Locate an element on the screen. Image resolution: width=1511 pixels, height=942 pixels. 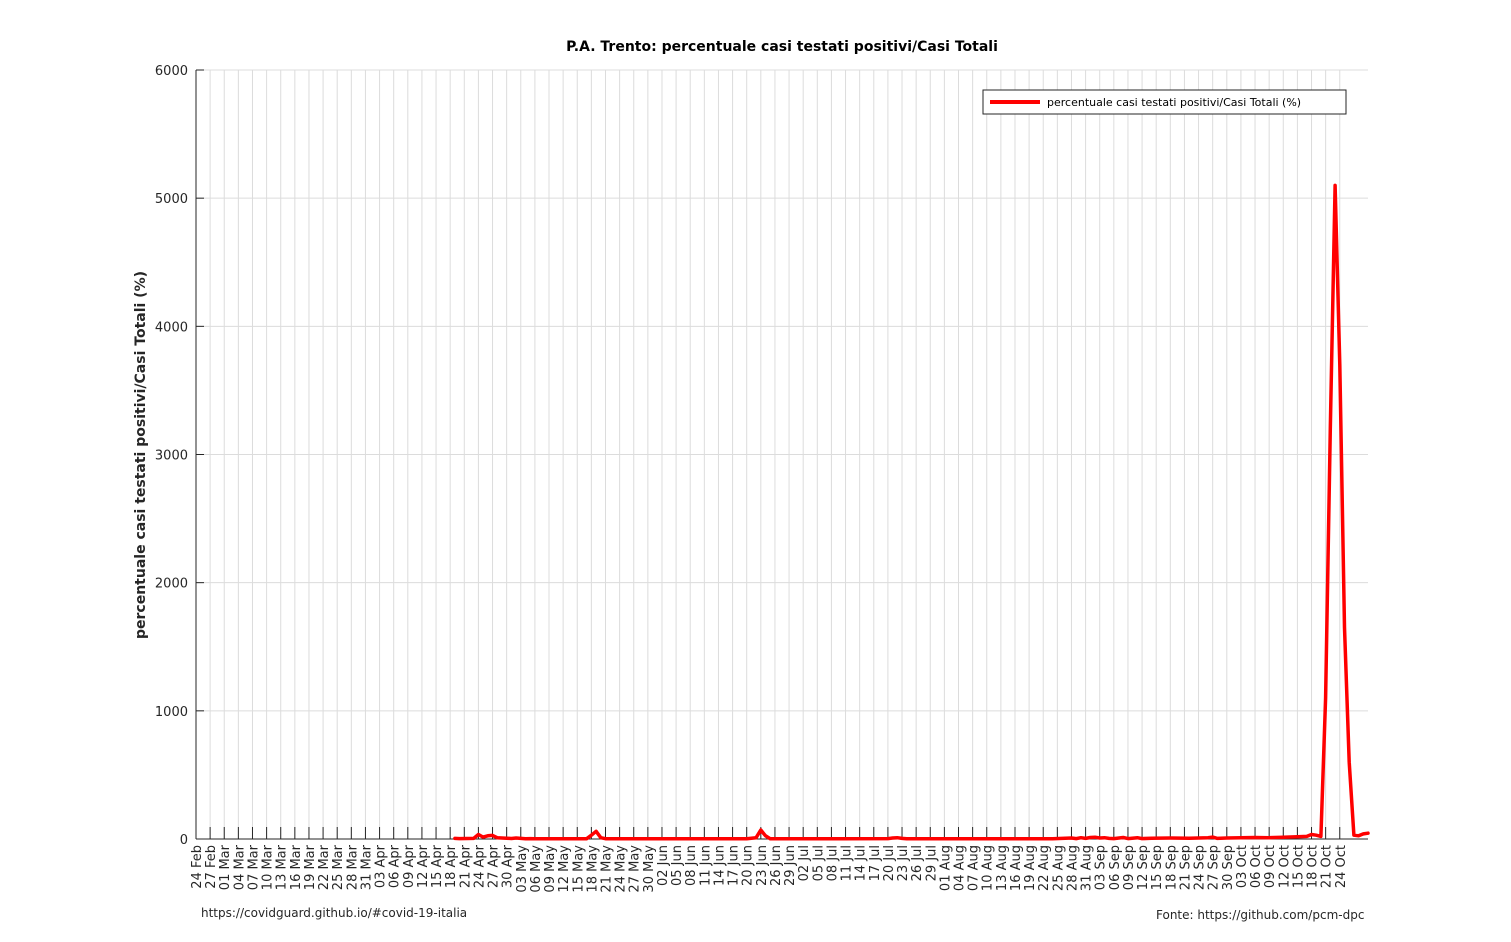
x-tick-label: 28 Mar is located at coordinates (352, 867).